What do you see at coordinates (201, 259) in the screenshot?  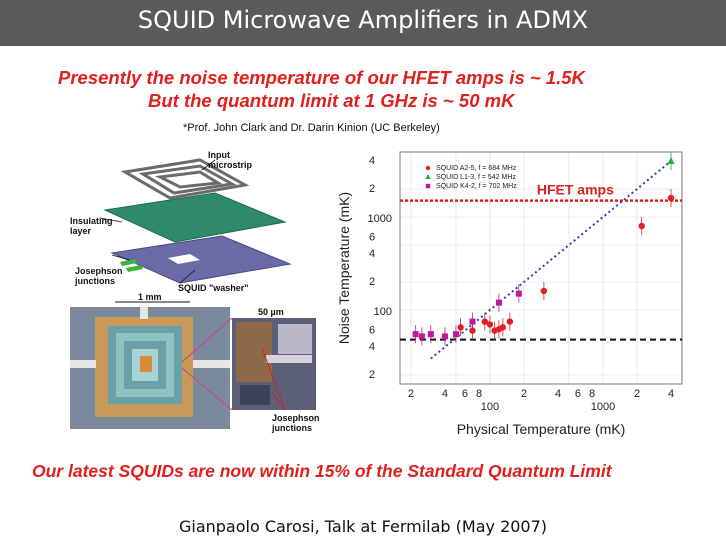 I see `squid-washer` at bounding box center [201, 259].